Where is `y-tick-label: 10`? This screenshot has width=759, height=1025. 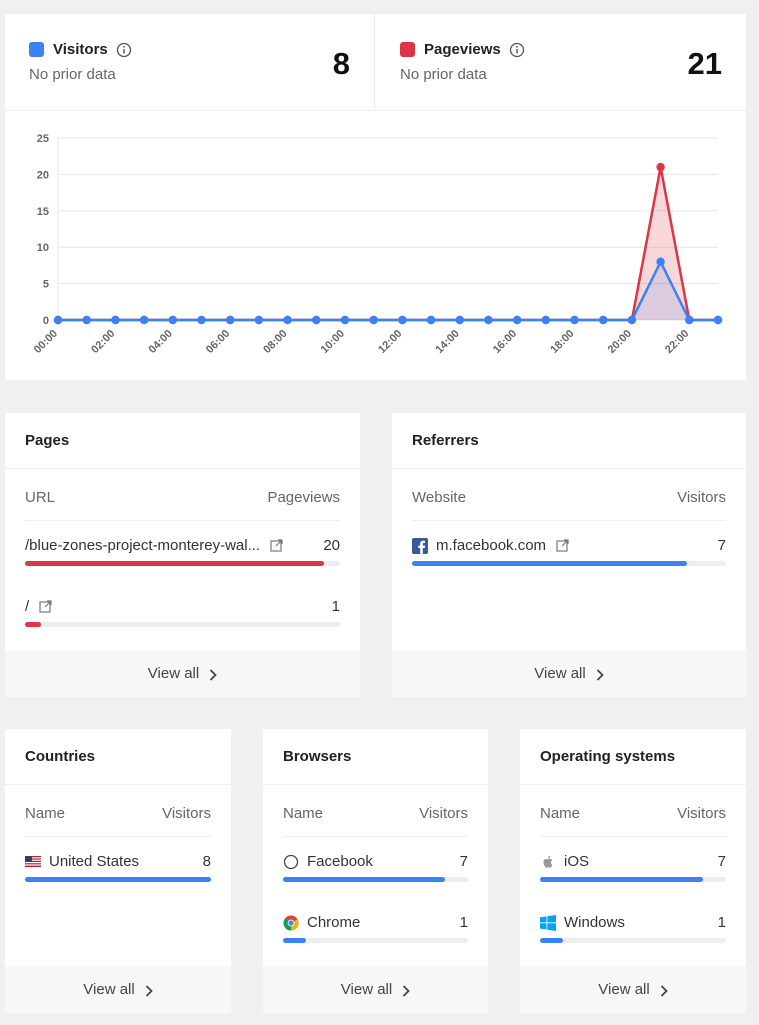
y-tick-label: 10 is located at coordinates (43, 248).